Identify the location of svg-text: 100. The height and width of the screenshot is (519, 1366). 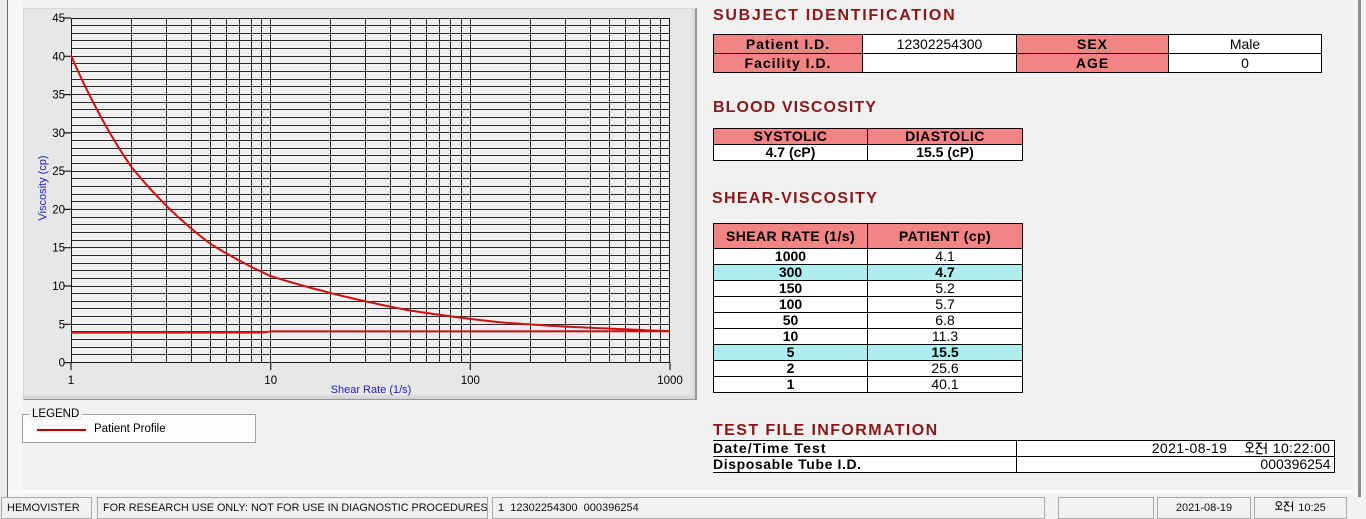
(470, 381).